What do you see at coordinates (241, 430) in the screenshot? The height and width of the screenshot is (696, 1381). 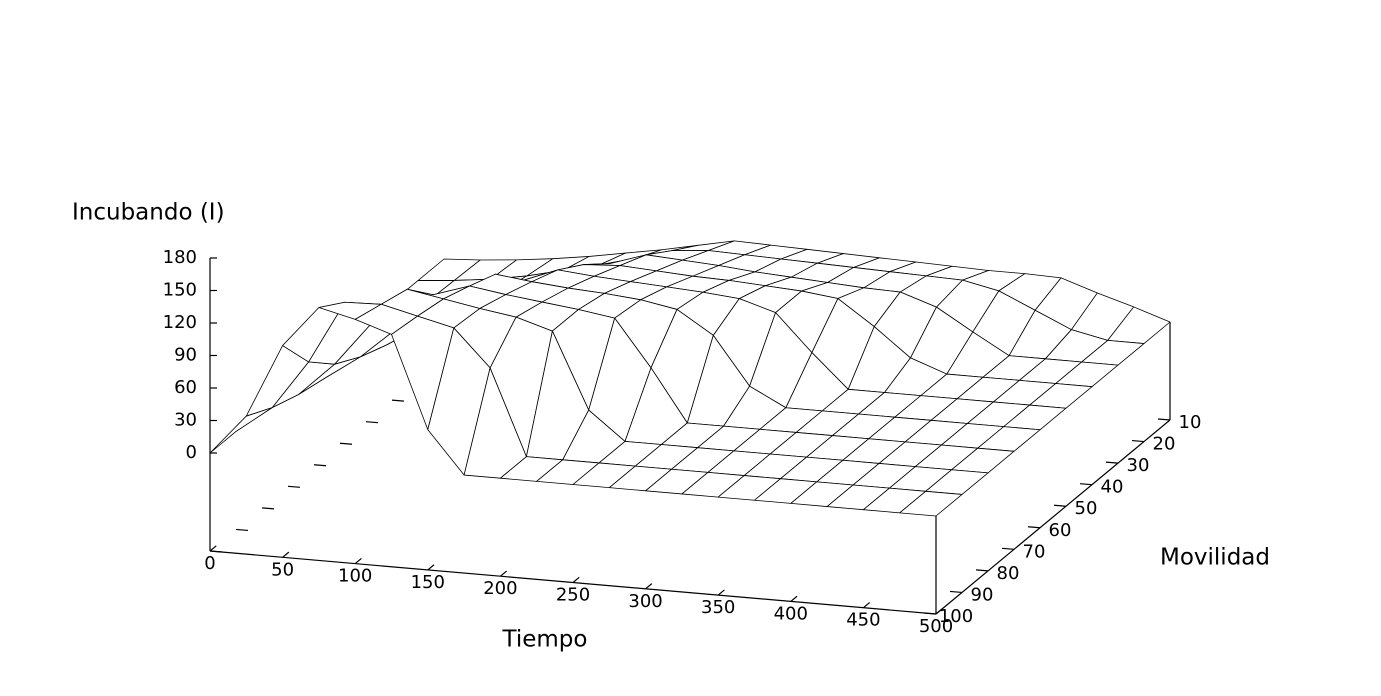 I see `surface-cell` at bounding box center [241, 430].